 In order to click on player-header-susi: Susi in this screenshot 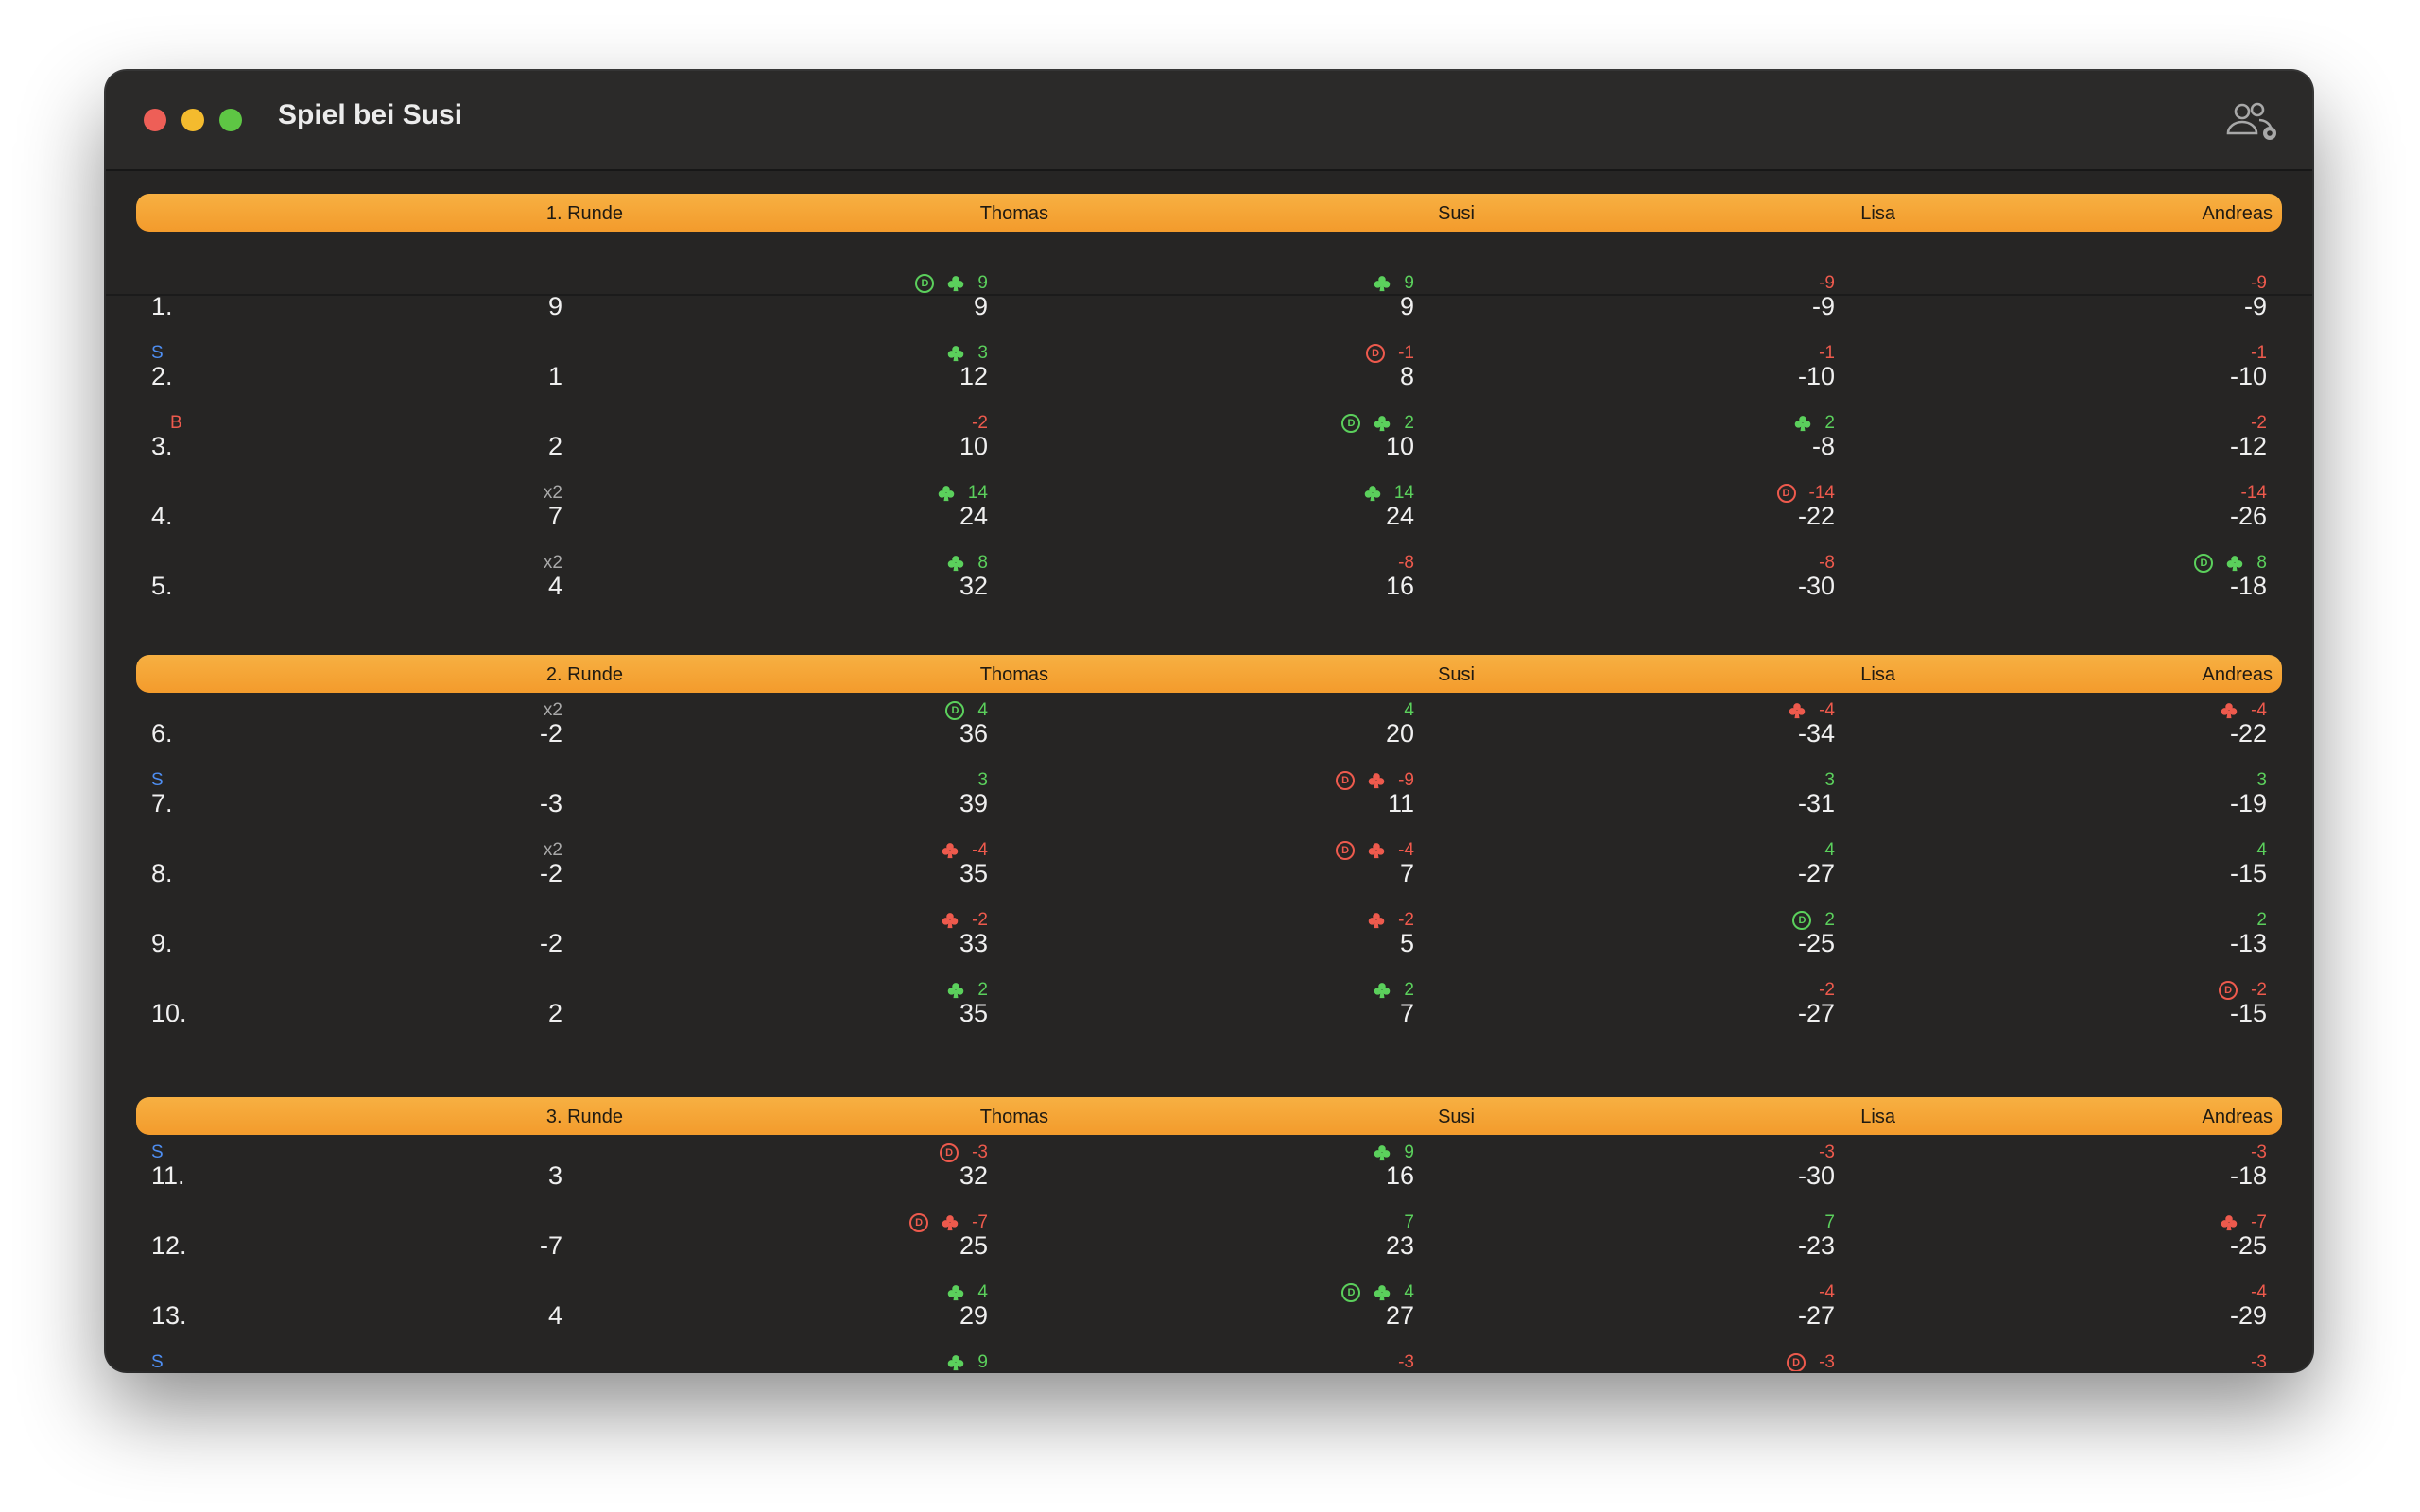, I will do `click(1456, 213)`.